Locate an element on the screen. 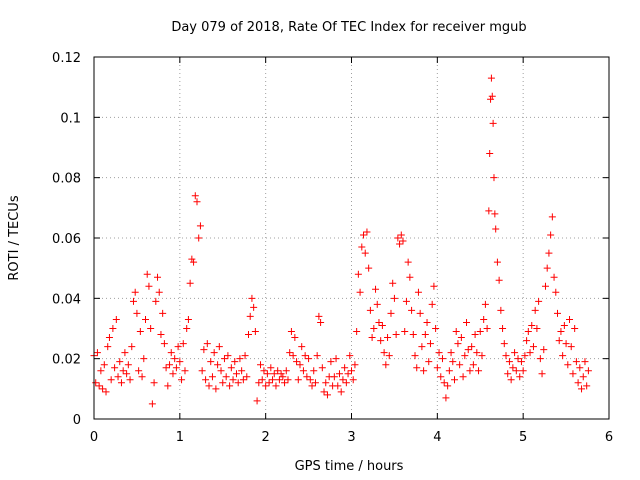 This screenshot has width=640, height=480. x-tick-label: 0 is located at coordinates (94, 437).